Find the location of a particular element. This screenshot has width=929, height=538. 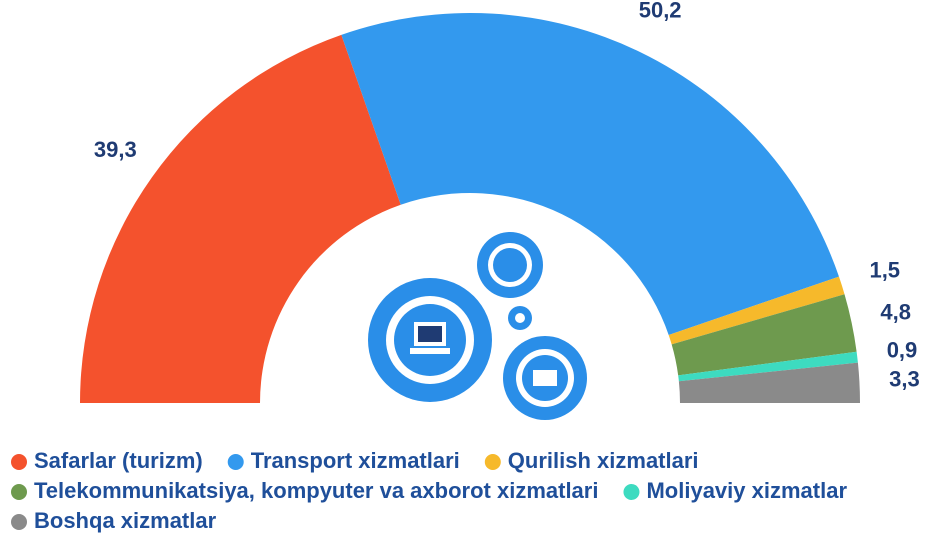

value-label: 0,9 is located at coordinates (902, 350).